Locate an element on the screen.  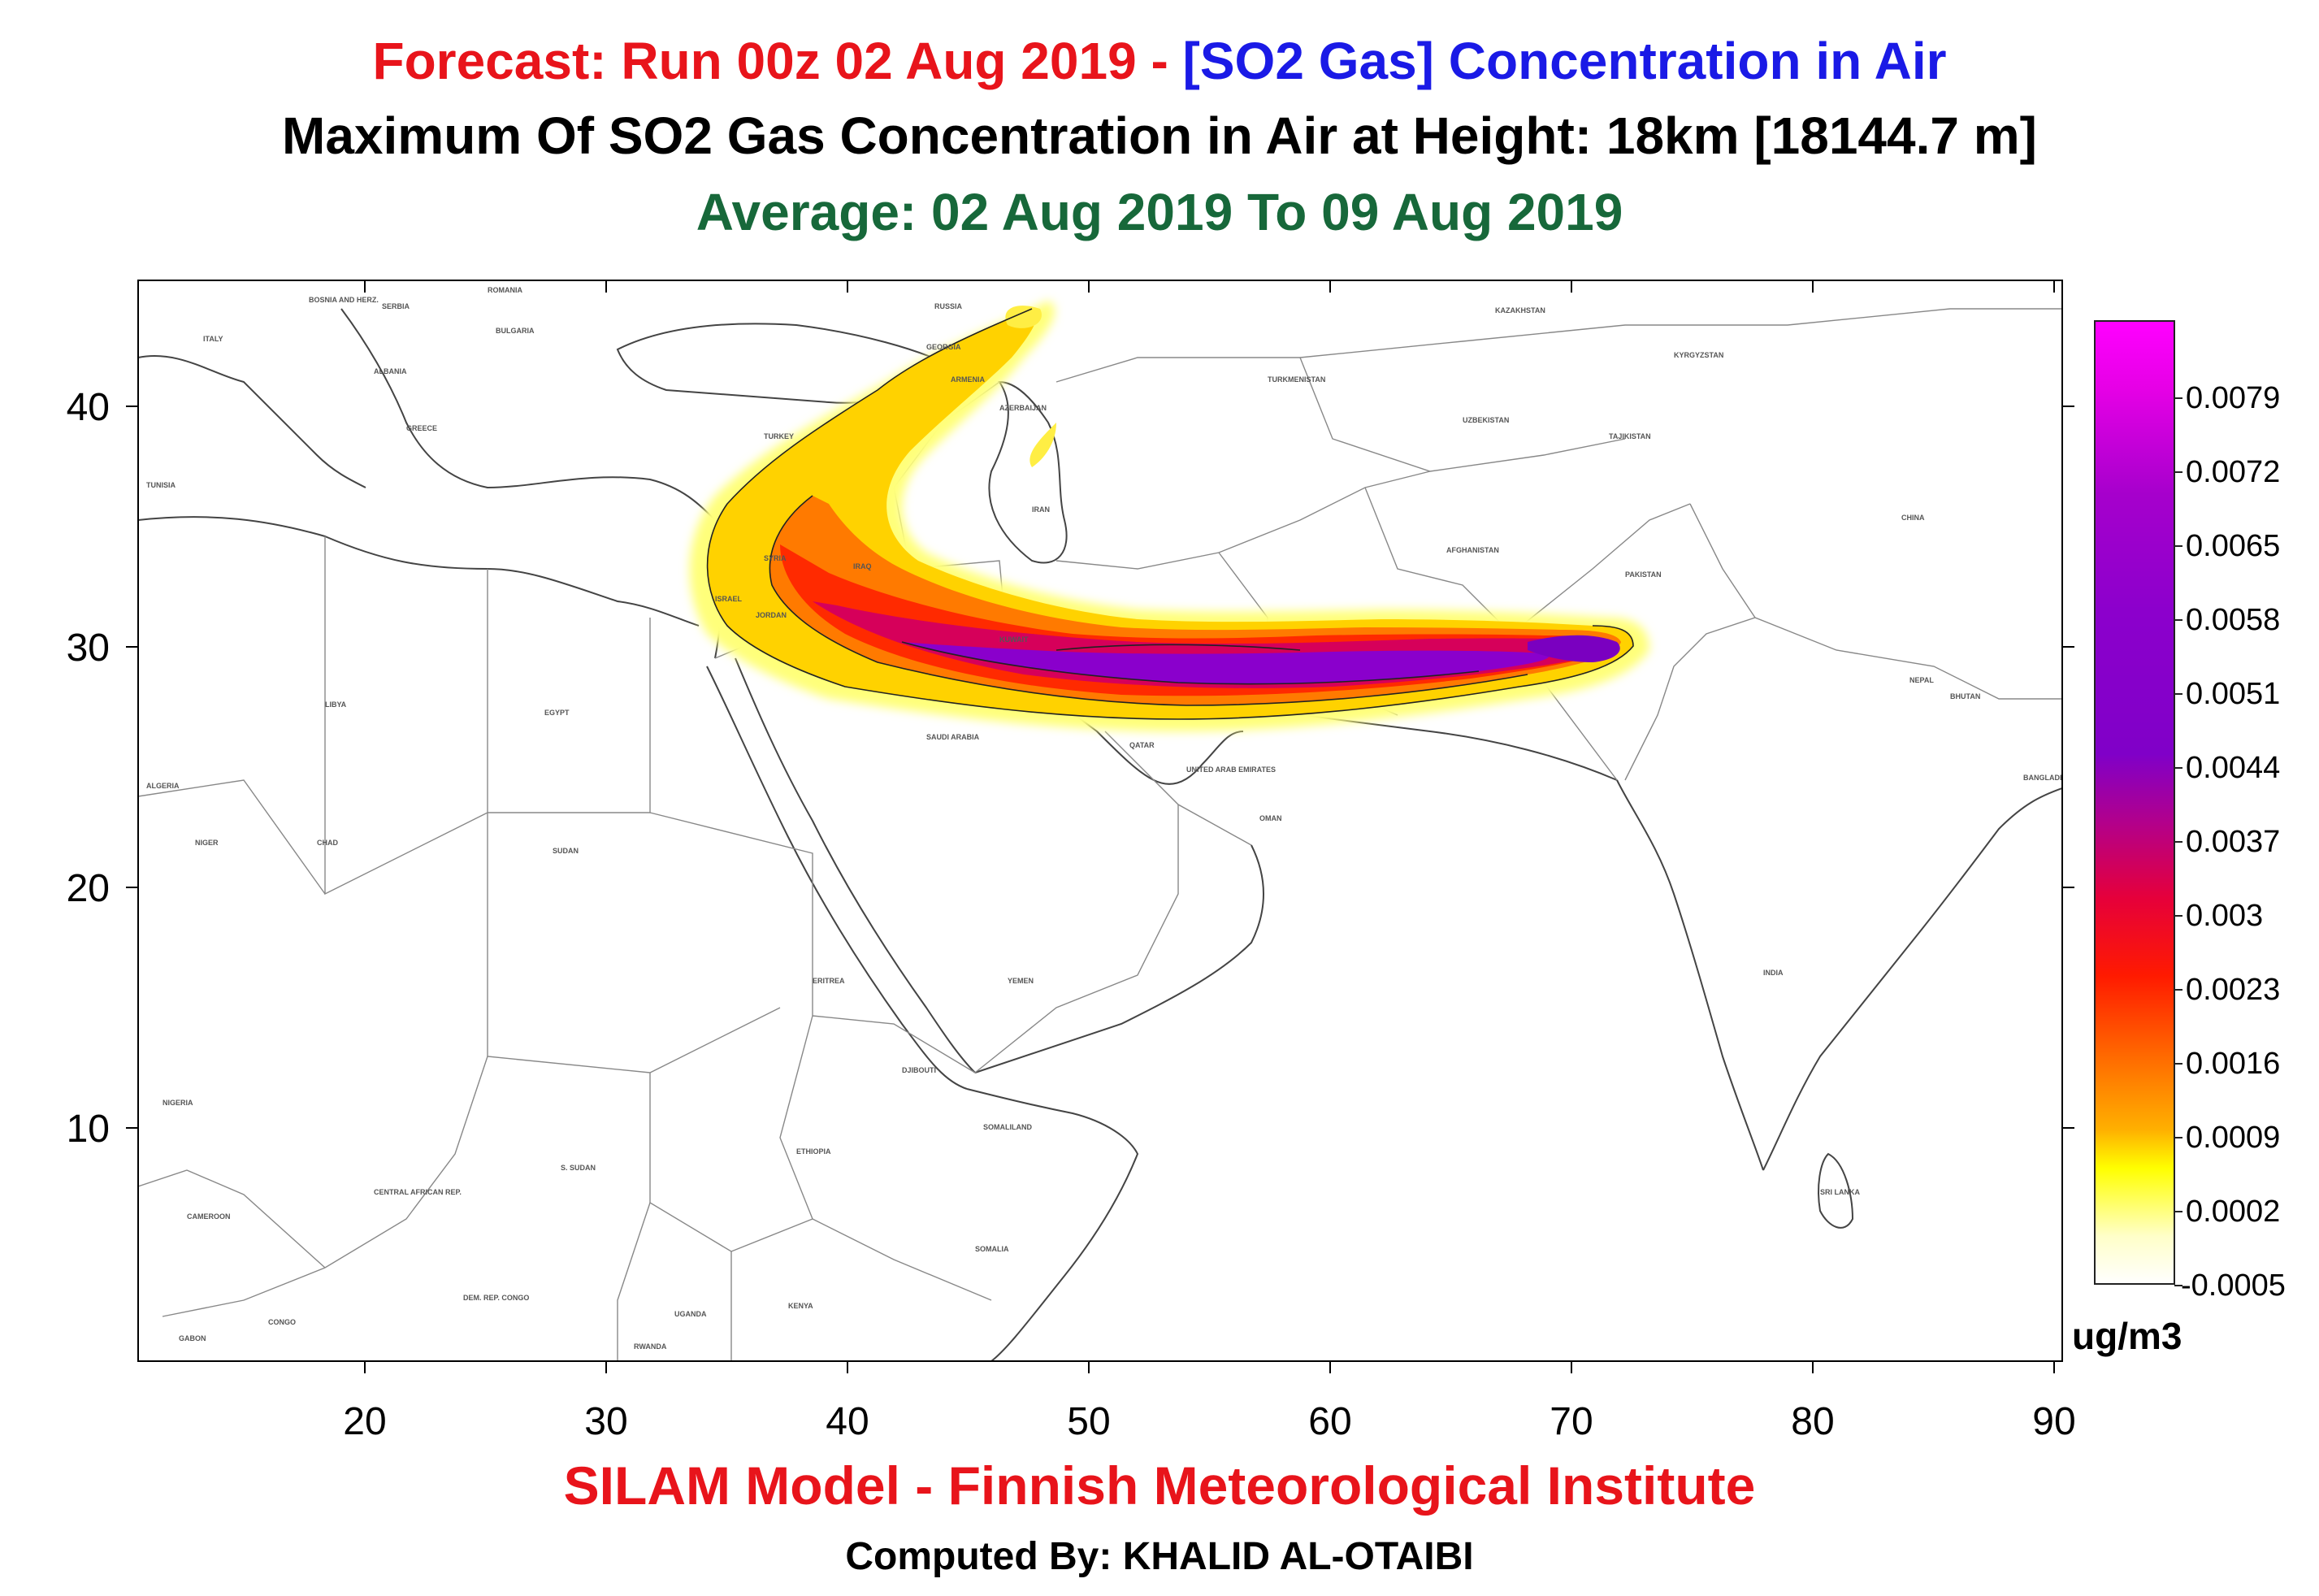
x-tick-70: 70 is located at coordinates (1571, 1421).